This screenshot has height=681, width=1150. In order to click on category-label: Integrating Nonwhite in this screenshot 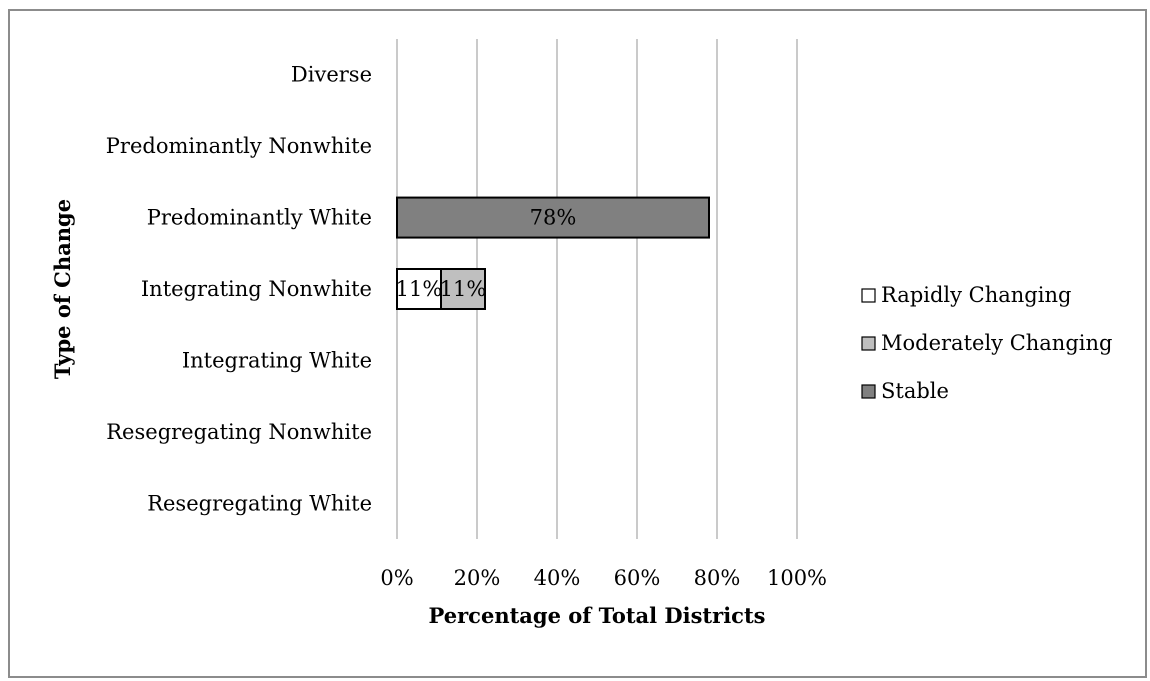, I will do `click(256, 289)`.